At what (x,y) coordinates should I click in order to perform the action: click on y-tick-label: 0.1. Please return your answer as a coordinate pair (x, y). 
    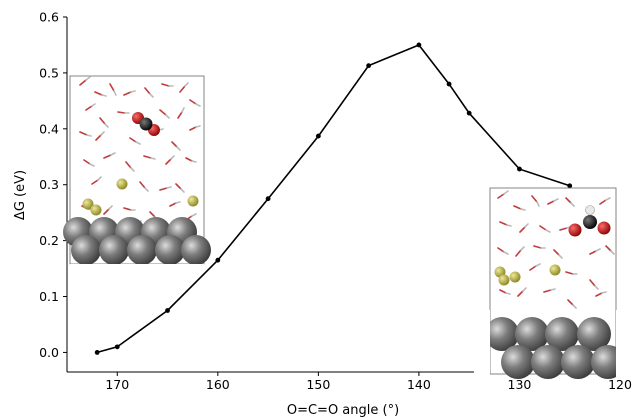
    Looking at the image, I should click on (49, 296).